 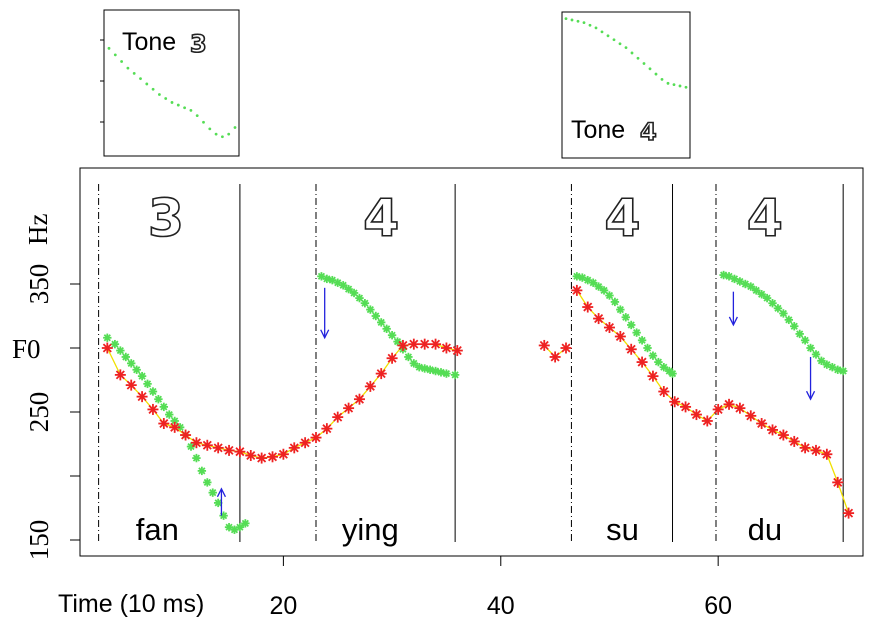 What do you see at coordinates (459, 529) in the screenshot?
I see `syllable-labels: fan ying su du` at bounding box center [459, 529].